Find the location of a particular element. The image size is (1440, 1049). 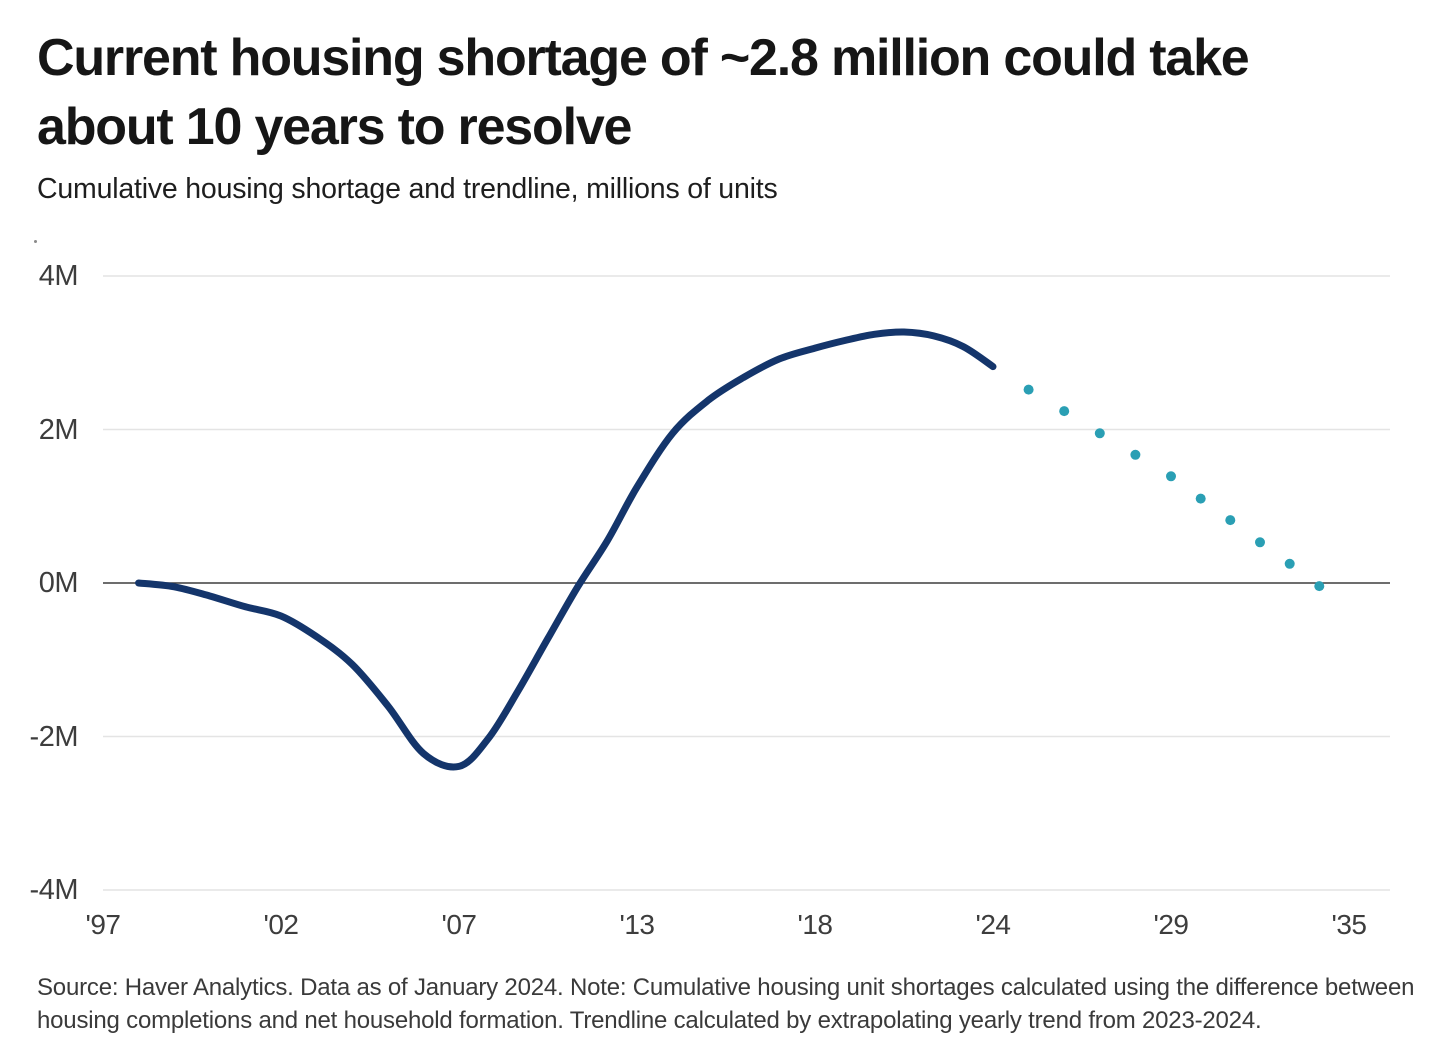

y-axis-tick-label: -4M is located at coordinates (54, 890).